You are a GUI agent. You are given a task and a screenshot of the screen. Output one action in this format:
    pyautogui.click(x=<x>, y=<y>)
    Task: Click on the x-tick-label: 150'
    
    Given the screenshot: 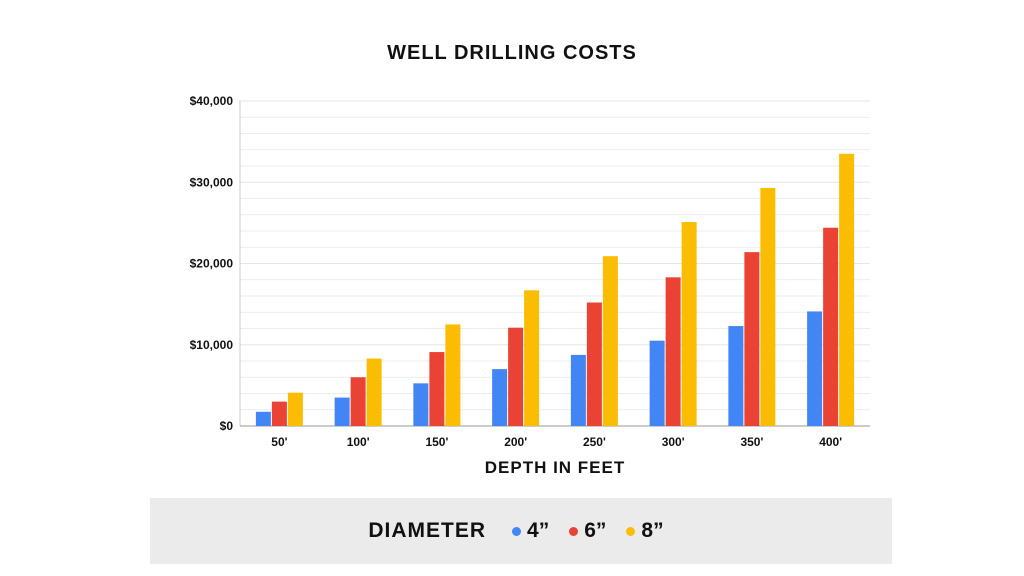 What is the action you would take?
    pyautogui.click(x=436, y=442)
    